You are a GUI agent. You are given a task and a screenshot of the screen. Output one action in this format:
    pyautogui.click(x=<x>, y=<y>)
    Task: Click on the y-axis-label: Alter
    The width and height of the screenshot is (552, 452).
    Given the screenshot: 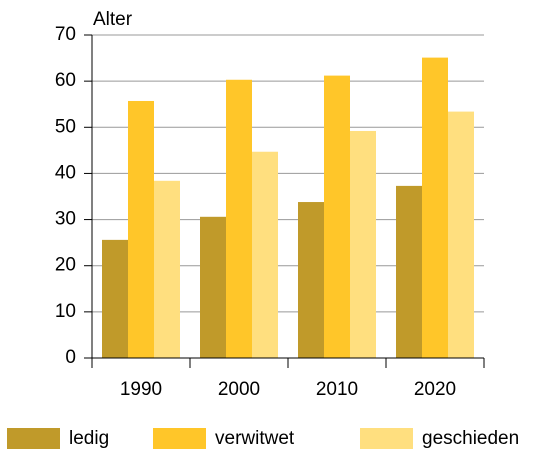 What is the action you would take?
    pyautogui.click(x=113, y=19)
    